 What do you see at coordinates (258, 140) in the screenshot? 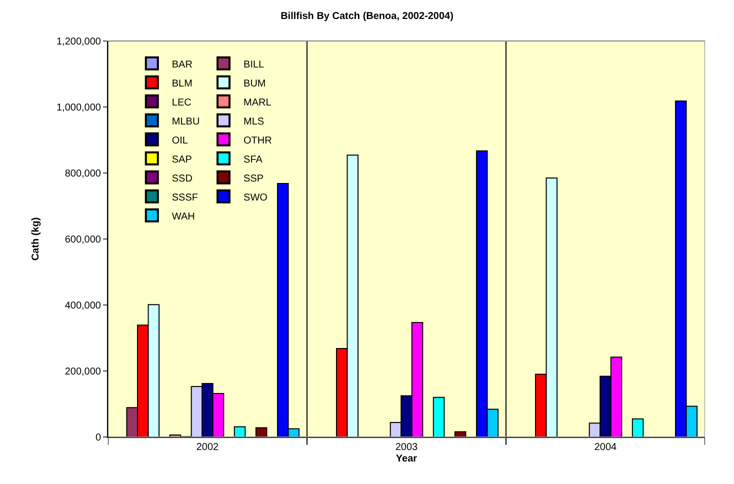
I see `legend-label: OTHR` at bounding box center [258, 140].